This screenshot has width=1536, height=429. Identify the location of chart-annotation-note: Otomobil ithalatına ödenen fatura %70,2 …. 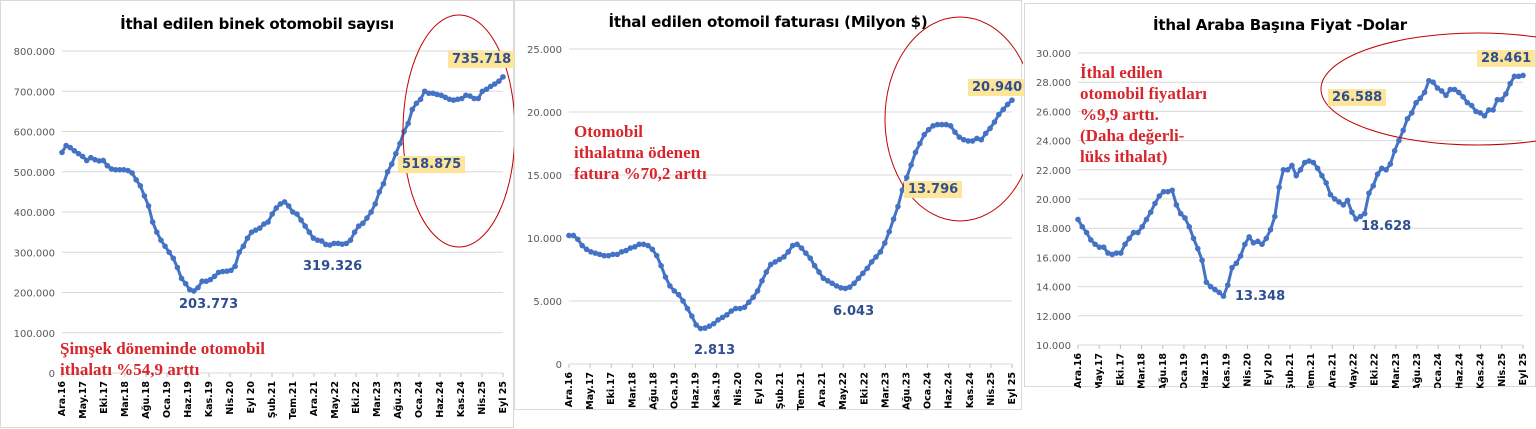
(640, 152).